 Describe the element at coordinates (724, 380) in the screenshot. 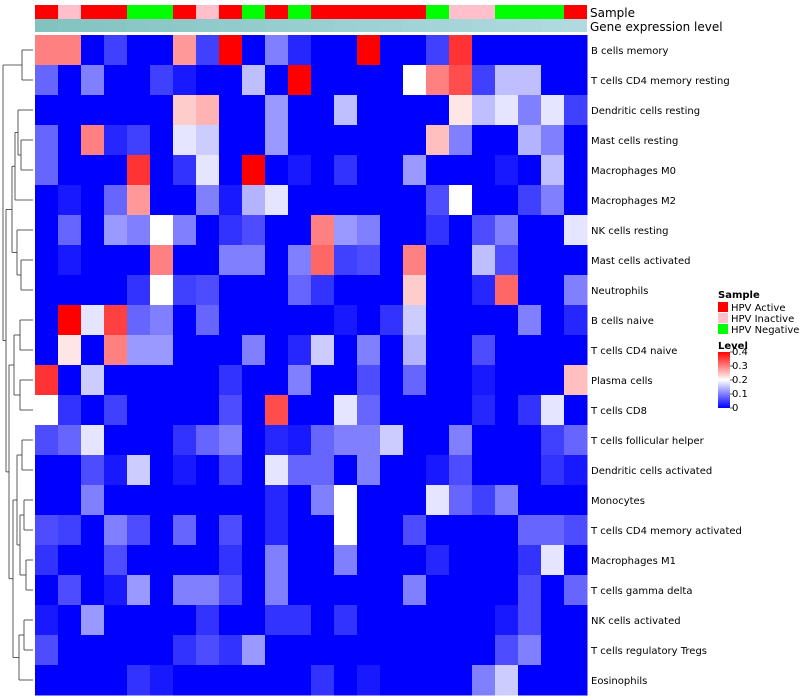

I see `legend-color-bar` at that location.